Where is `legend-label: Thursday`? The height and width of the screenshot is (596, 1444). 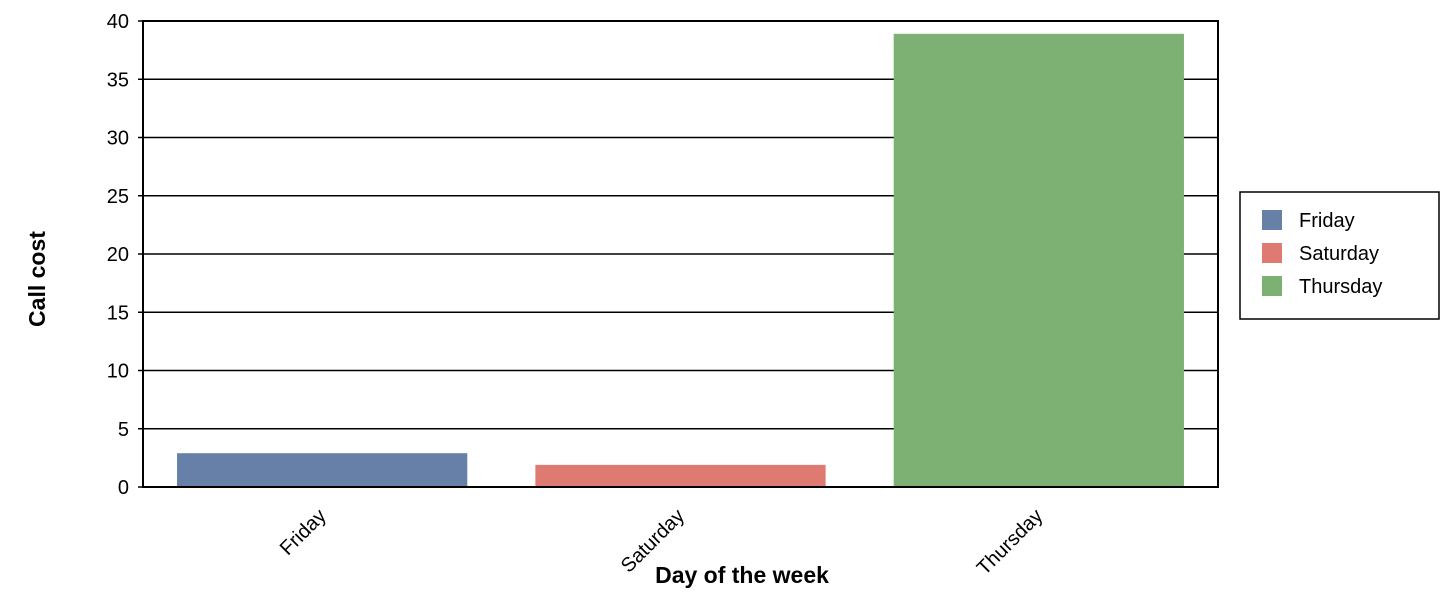 legend-label: Thursday is located at coordinates (1340, 287).